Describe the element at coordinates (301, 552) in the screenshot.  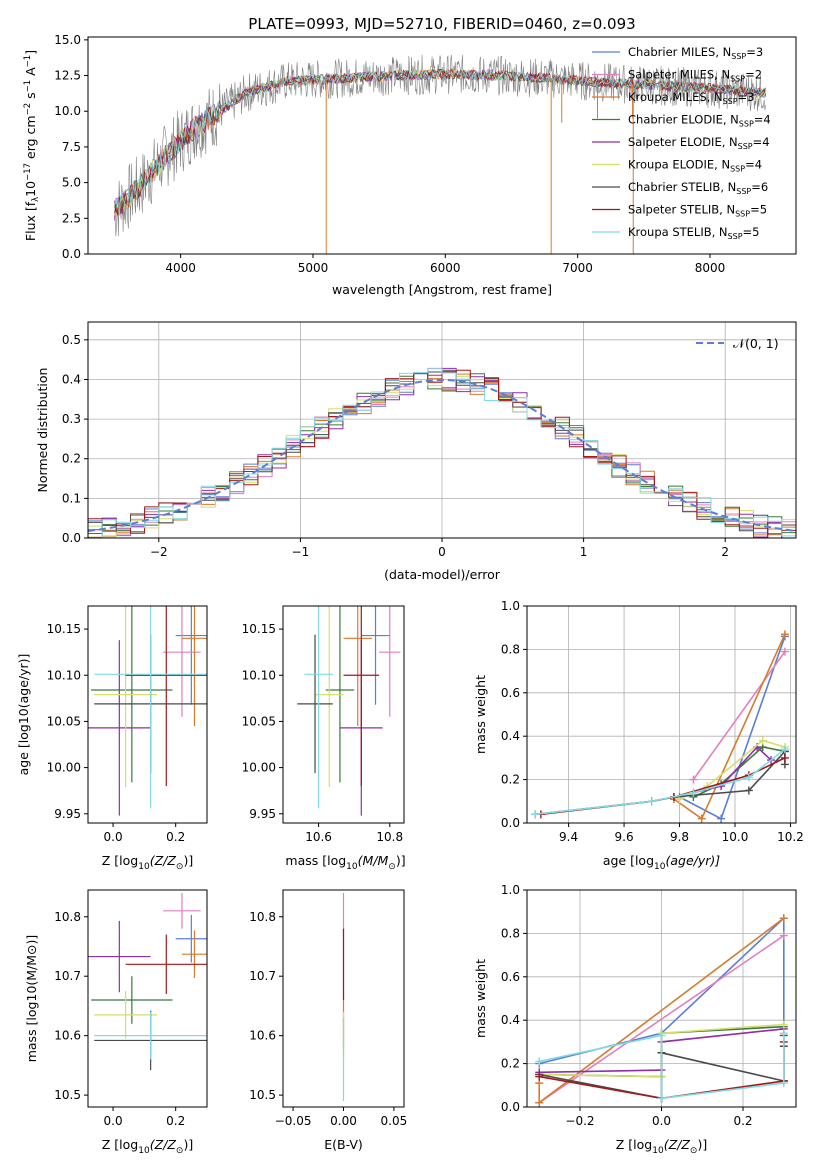
I see `x-tick-label: −1` at that location.